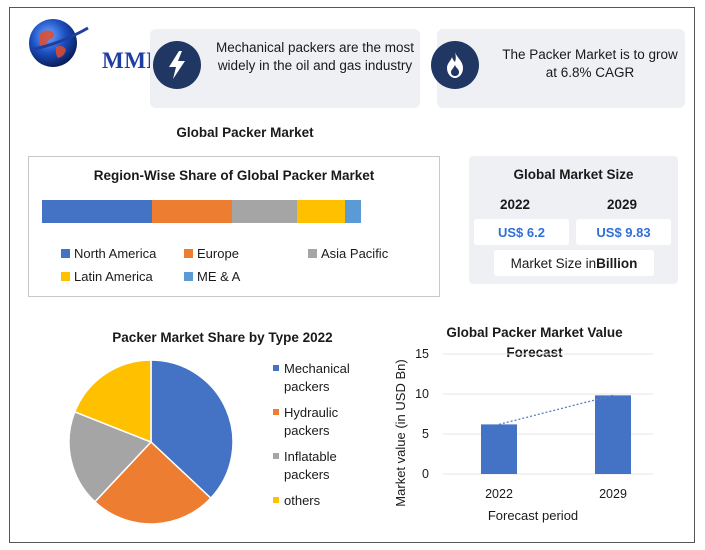  I want to click on region-legend-item: North America, so click(108, 253).